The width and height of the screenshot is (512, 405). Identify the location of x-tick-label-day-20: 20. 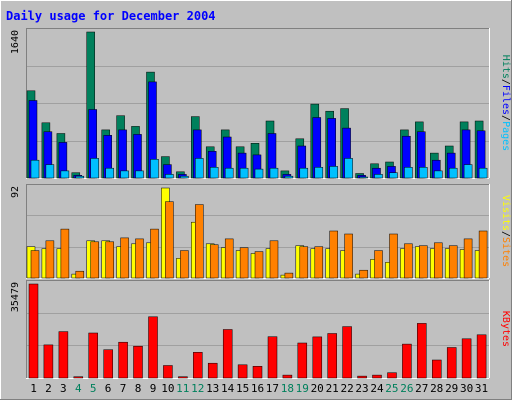
(317, 388).